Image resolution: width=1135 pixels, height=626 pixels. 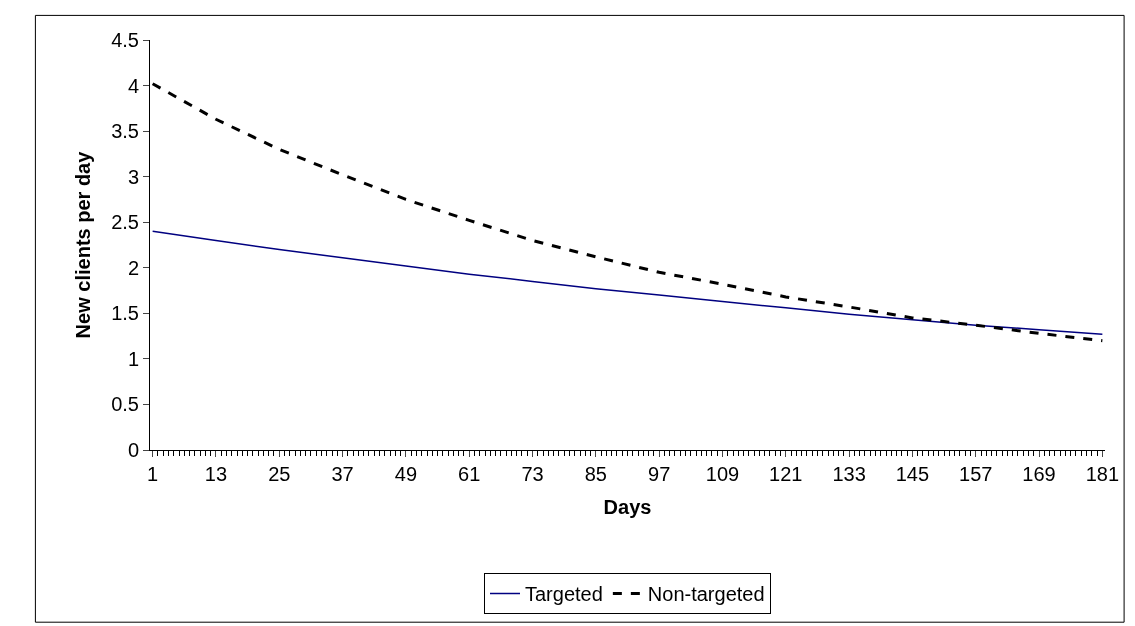 I want to click on x-tick-label: 145, so click(x=912, y=474).